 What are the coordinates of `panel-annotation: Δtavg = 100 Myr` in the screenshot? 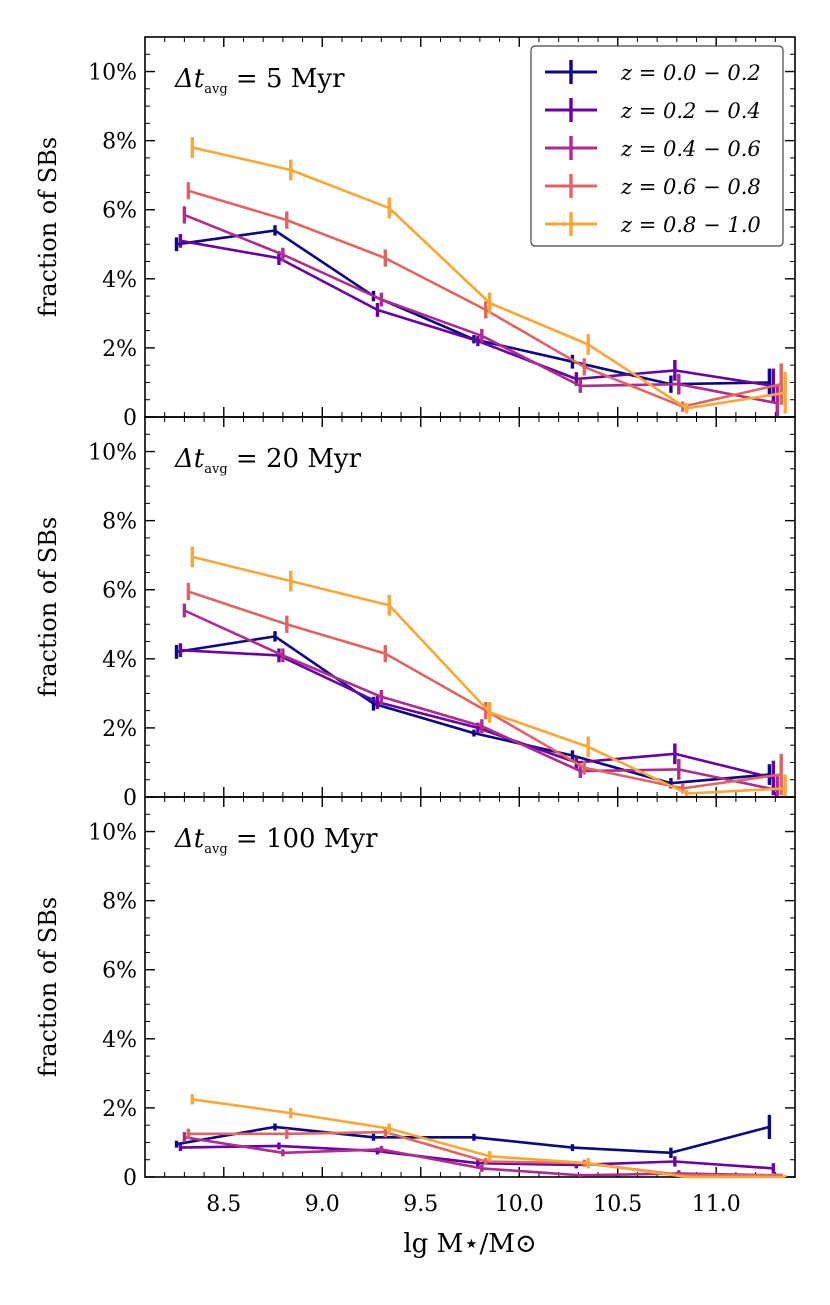 It's located at (276, 840).